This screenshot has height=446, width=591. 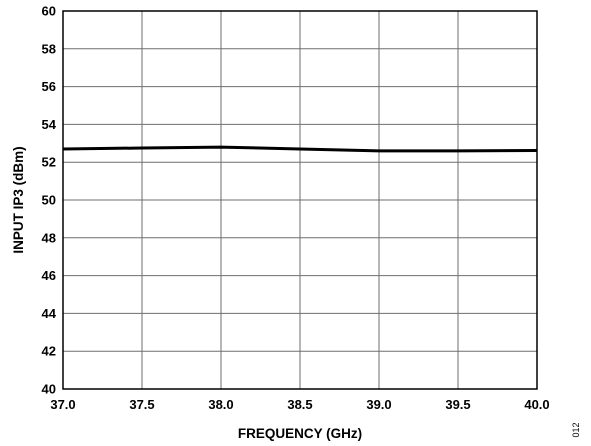 I want to click on y-tick-label: 50, so click(x=49, y=200).